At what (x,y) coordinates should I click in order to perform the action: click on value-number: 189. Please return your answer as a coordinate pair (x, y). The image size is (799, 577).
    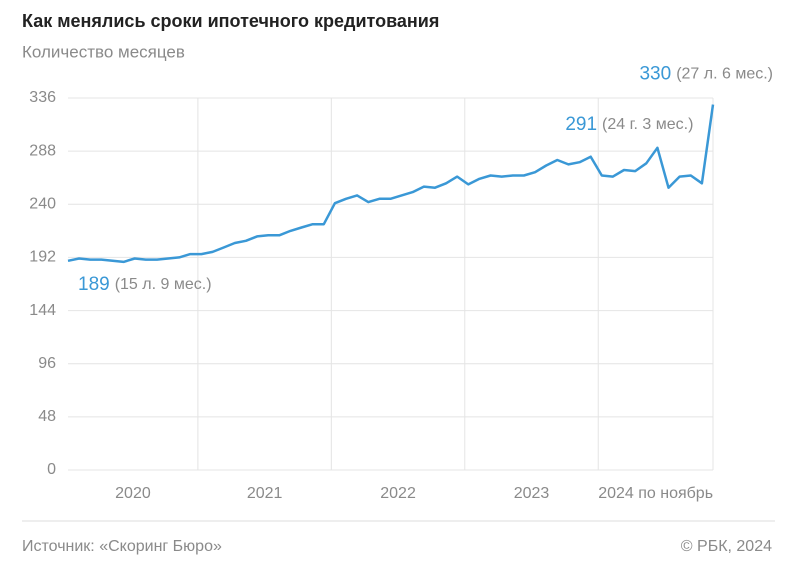
    Looking at the image, I should click on (94, 284).